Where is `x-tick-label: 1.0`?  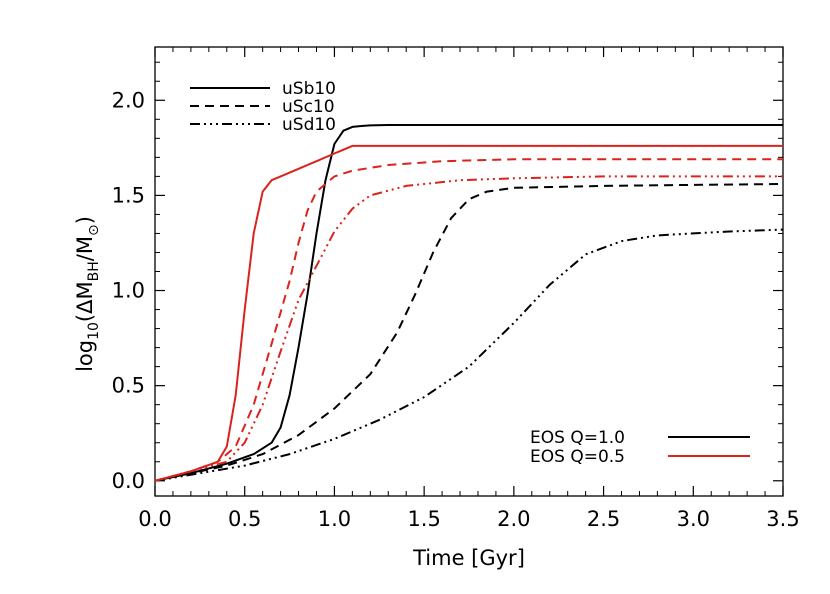
x-tick-label: 1.0 is located at coordinates (334, 519).